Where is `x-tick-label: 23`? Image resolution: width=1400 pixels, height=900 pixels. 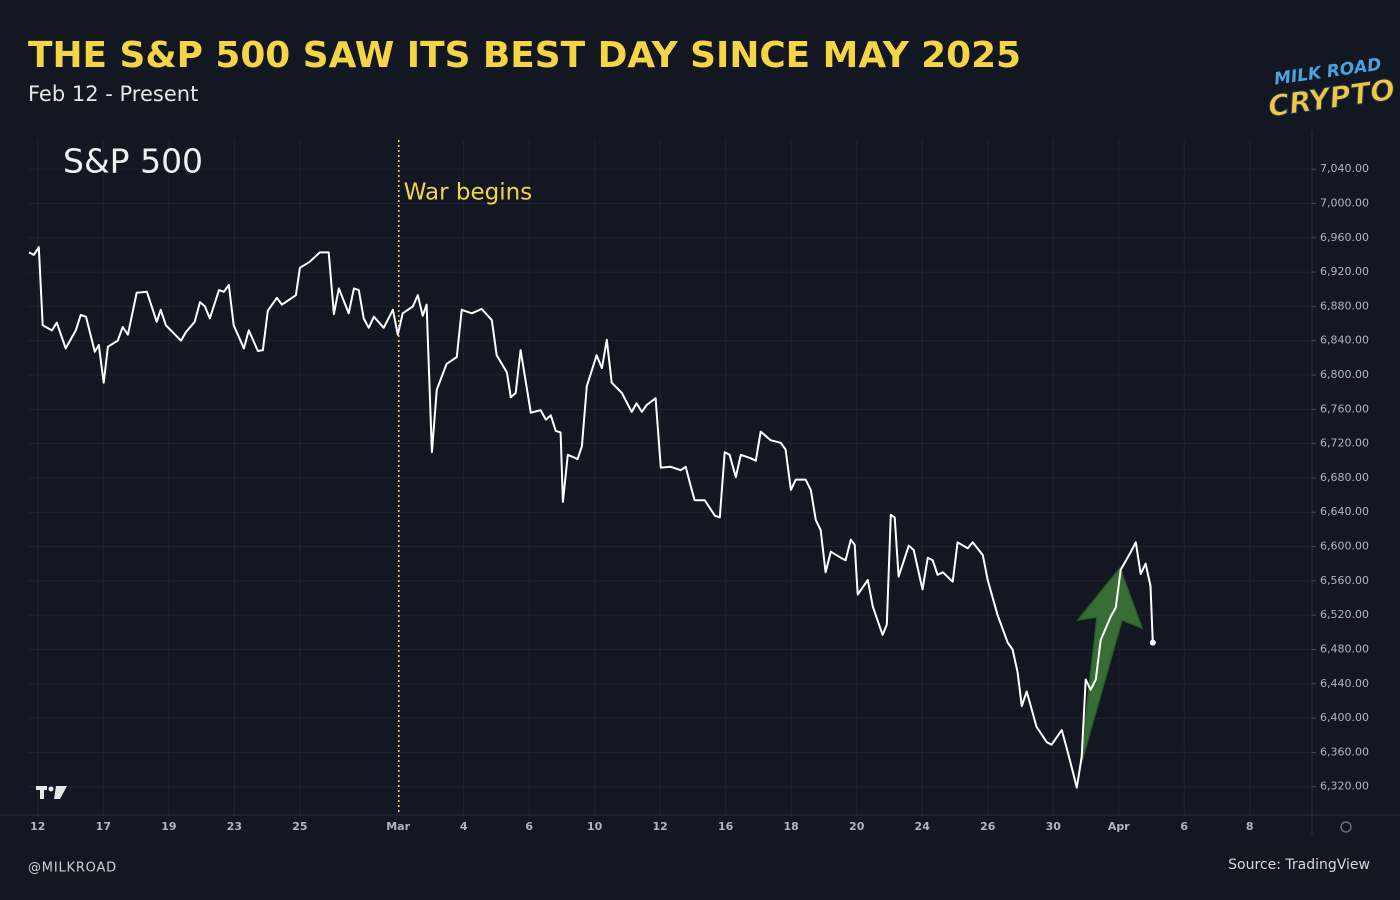
x-tick-label: 23 is located at coordinates (234, 826).